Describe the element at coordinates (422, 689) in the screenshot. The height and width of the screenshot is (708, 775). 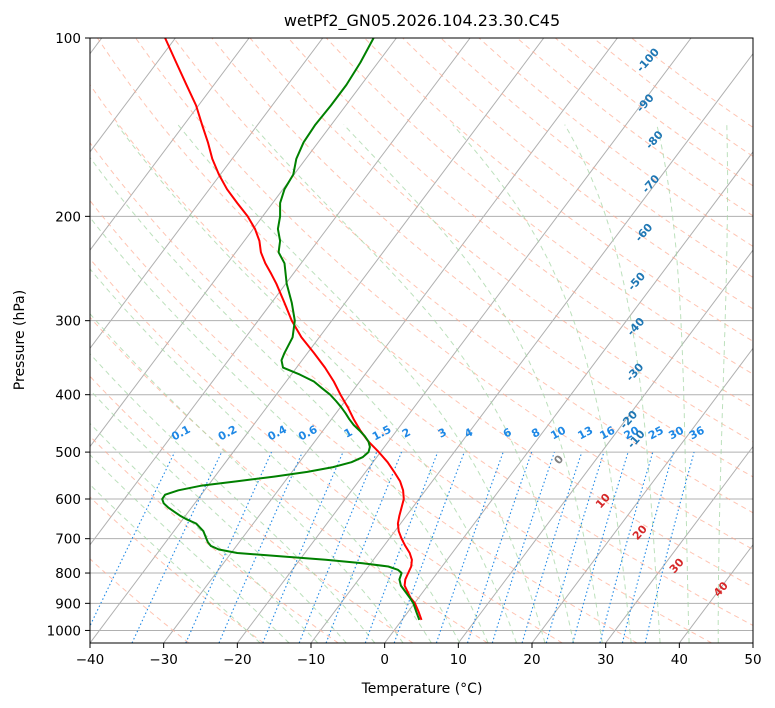
I see `x-axis-label: Temperature (°C)` at that location.